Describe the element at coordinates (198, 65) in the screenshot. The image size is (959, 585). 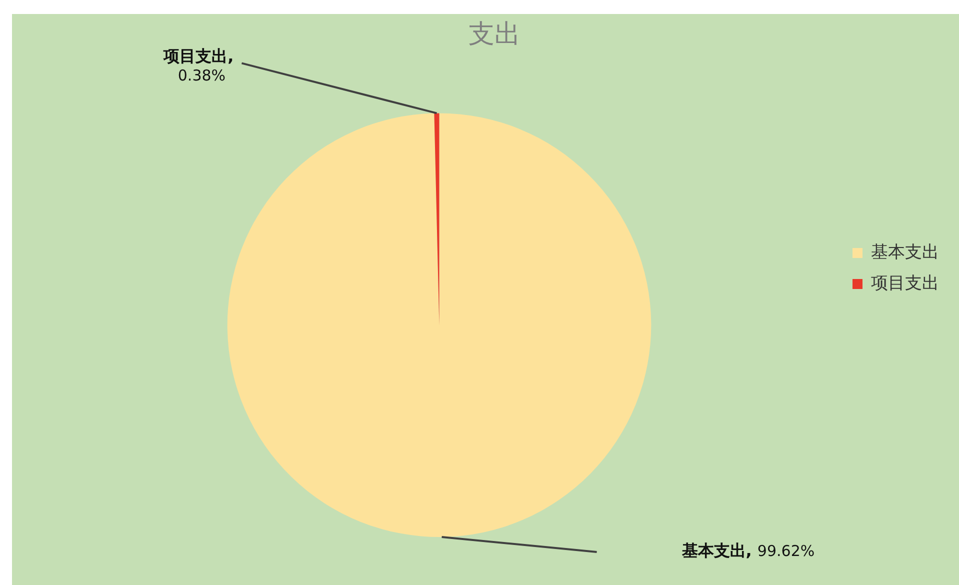
I see `data-label: 项目支出, 0.38%` at that location.